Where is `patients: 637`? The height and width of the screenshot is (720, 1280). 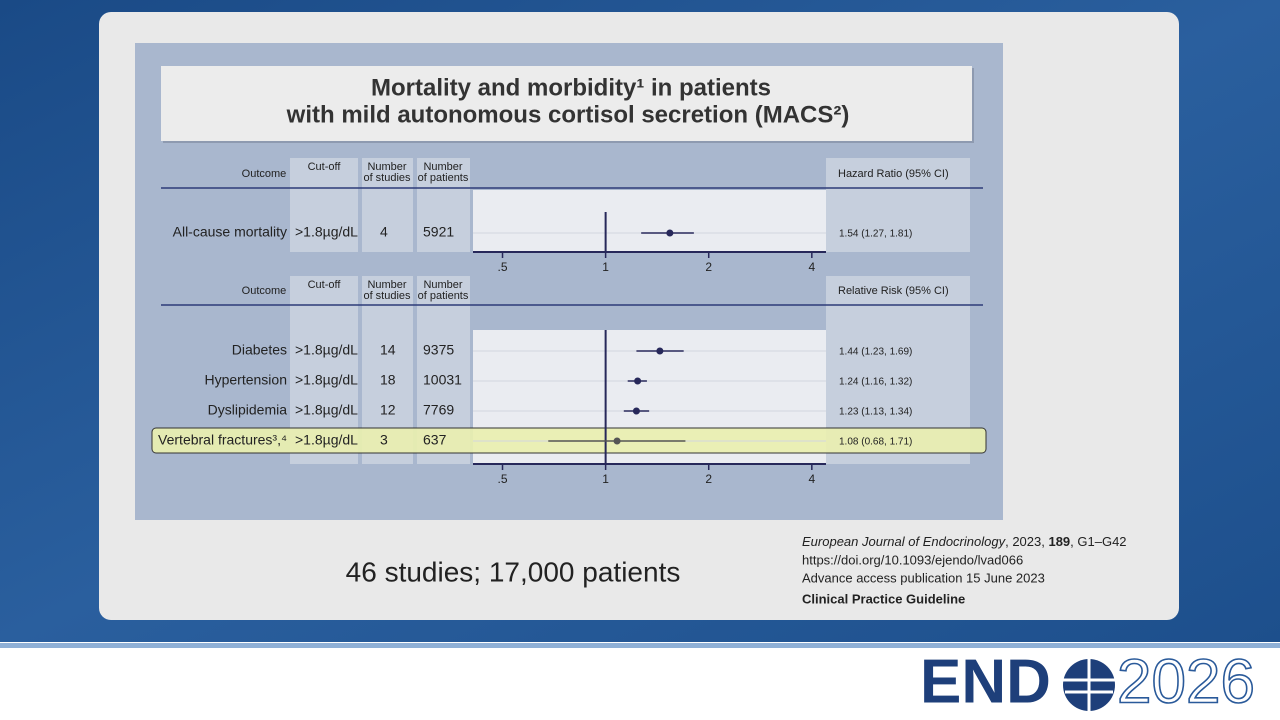
patients: 637 is located at coordinates (435, 440).